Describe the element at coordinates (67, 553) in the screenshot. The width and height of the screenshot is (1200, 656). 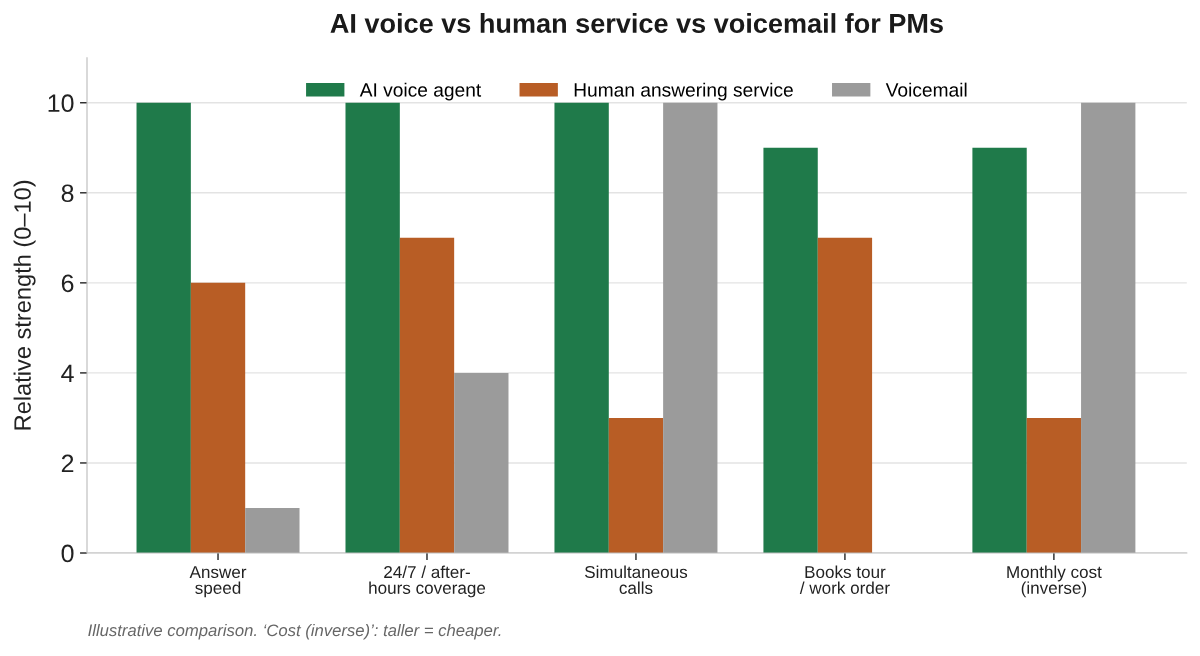
I see `y-tick-label: 0` at that location.